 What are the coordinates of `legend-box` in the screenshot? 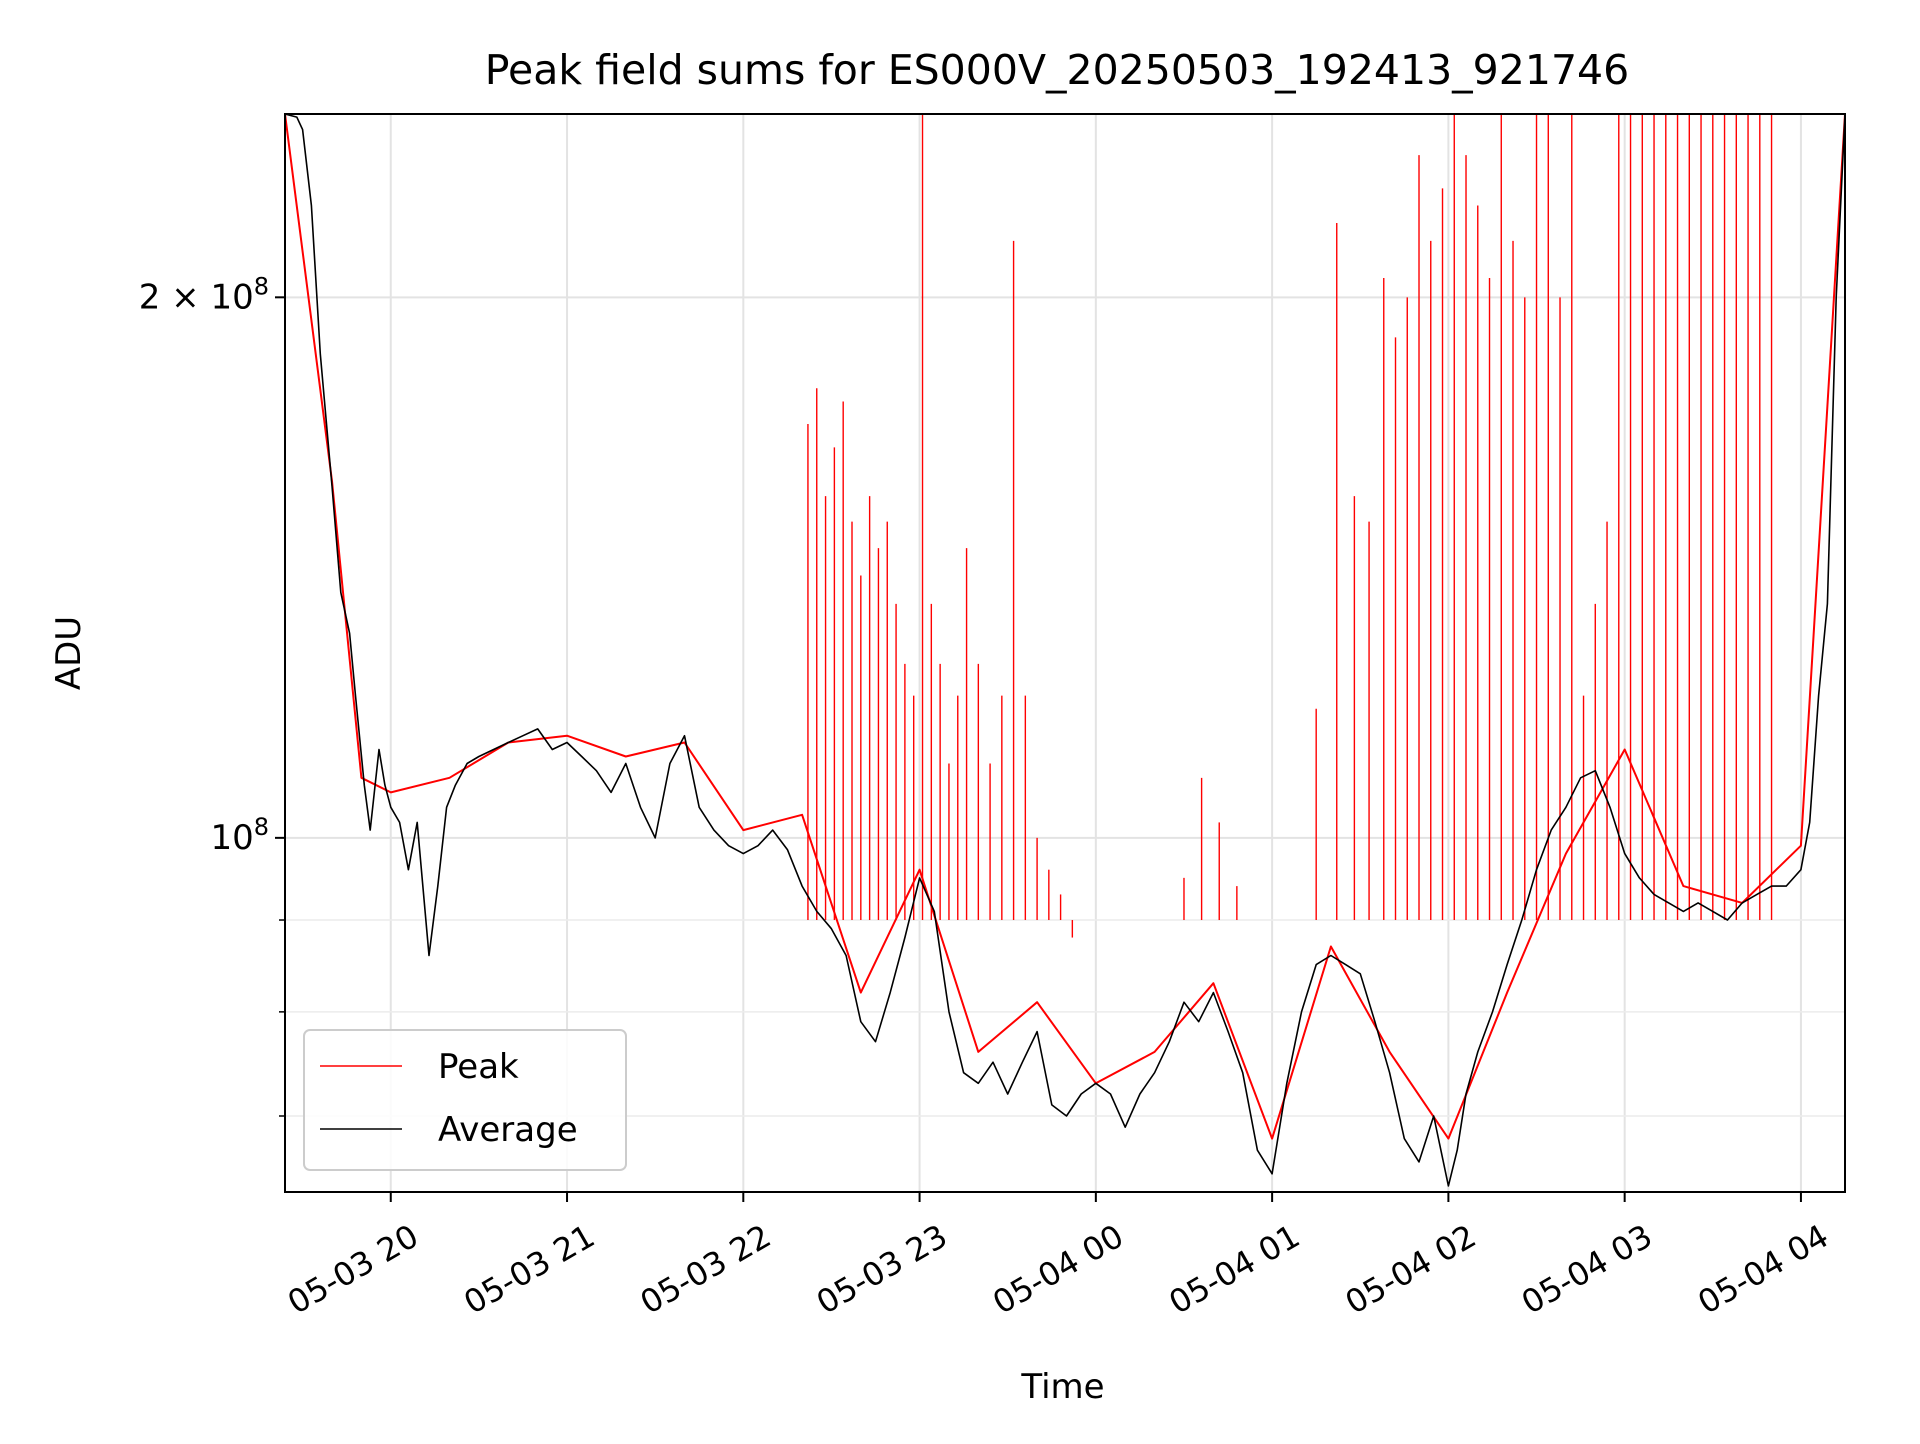 It's located at (465, 1100).